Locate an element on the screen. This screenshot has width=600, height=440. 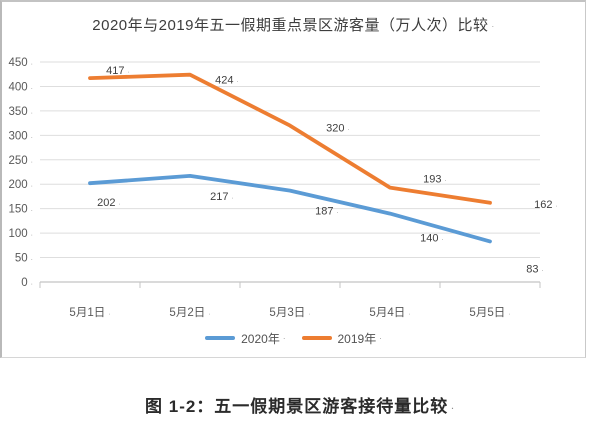
category-label: 5月5日 · is located at coordinates (489, 313).